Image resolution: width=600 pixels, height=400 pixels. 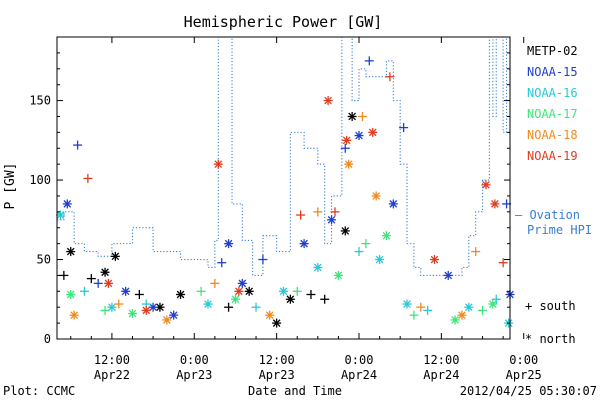 I want to click on legend-item-satellite: NOAA-17, so click(x=552, y=114).